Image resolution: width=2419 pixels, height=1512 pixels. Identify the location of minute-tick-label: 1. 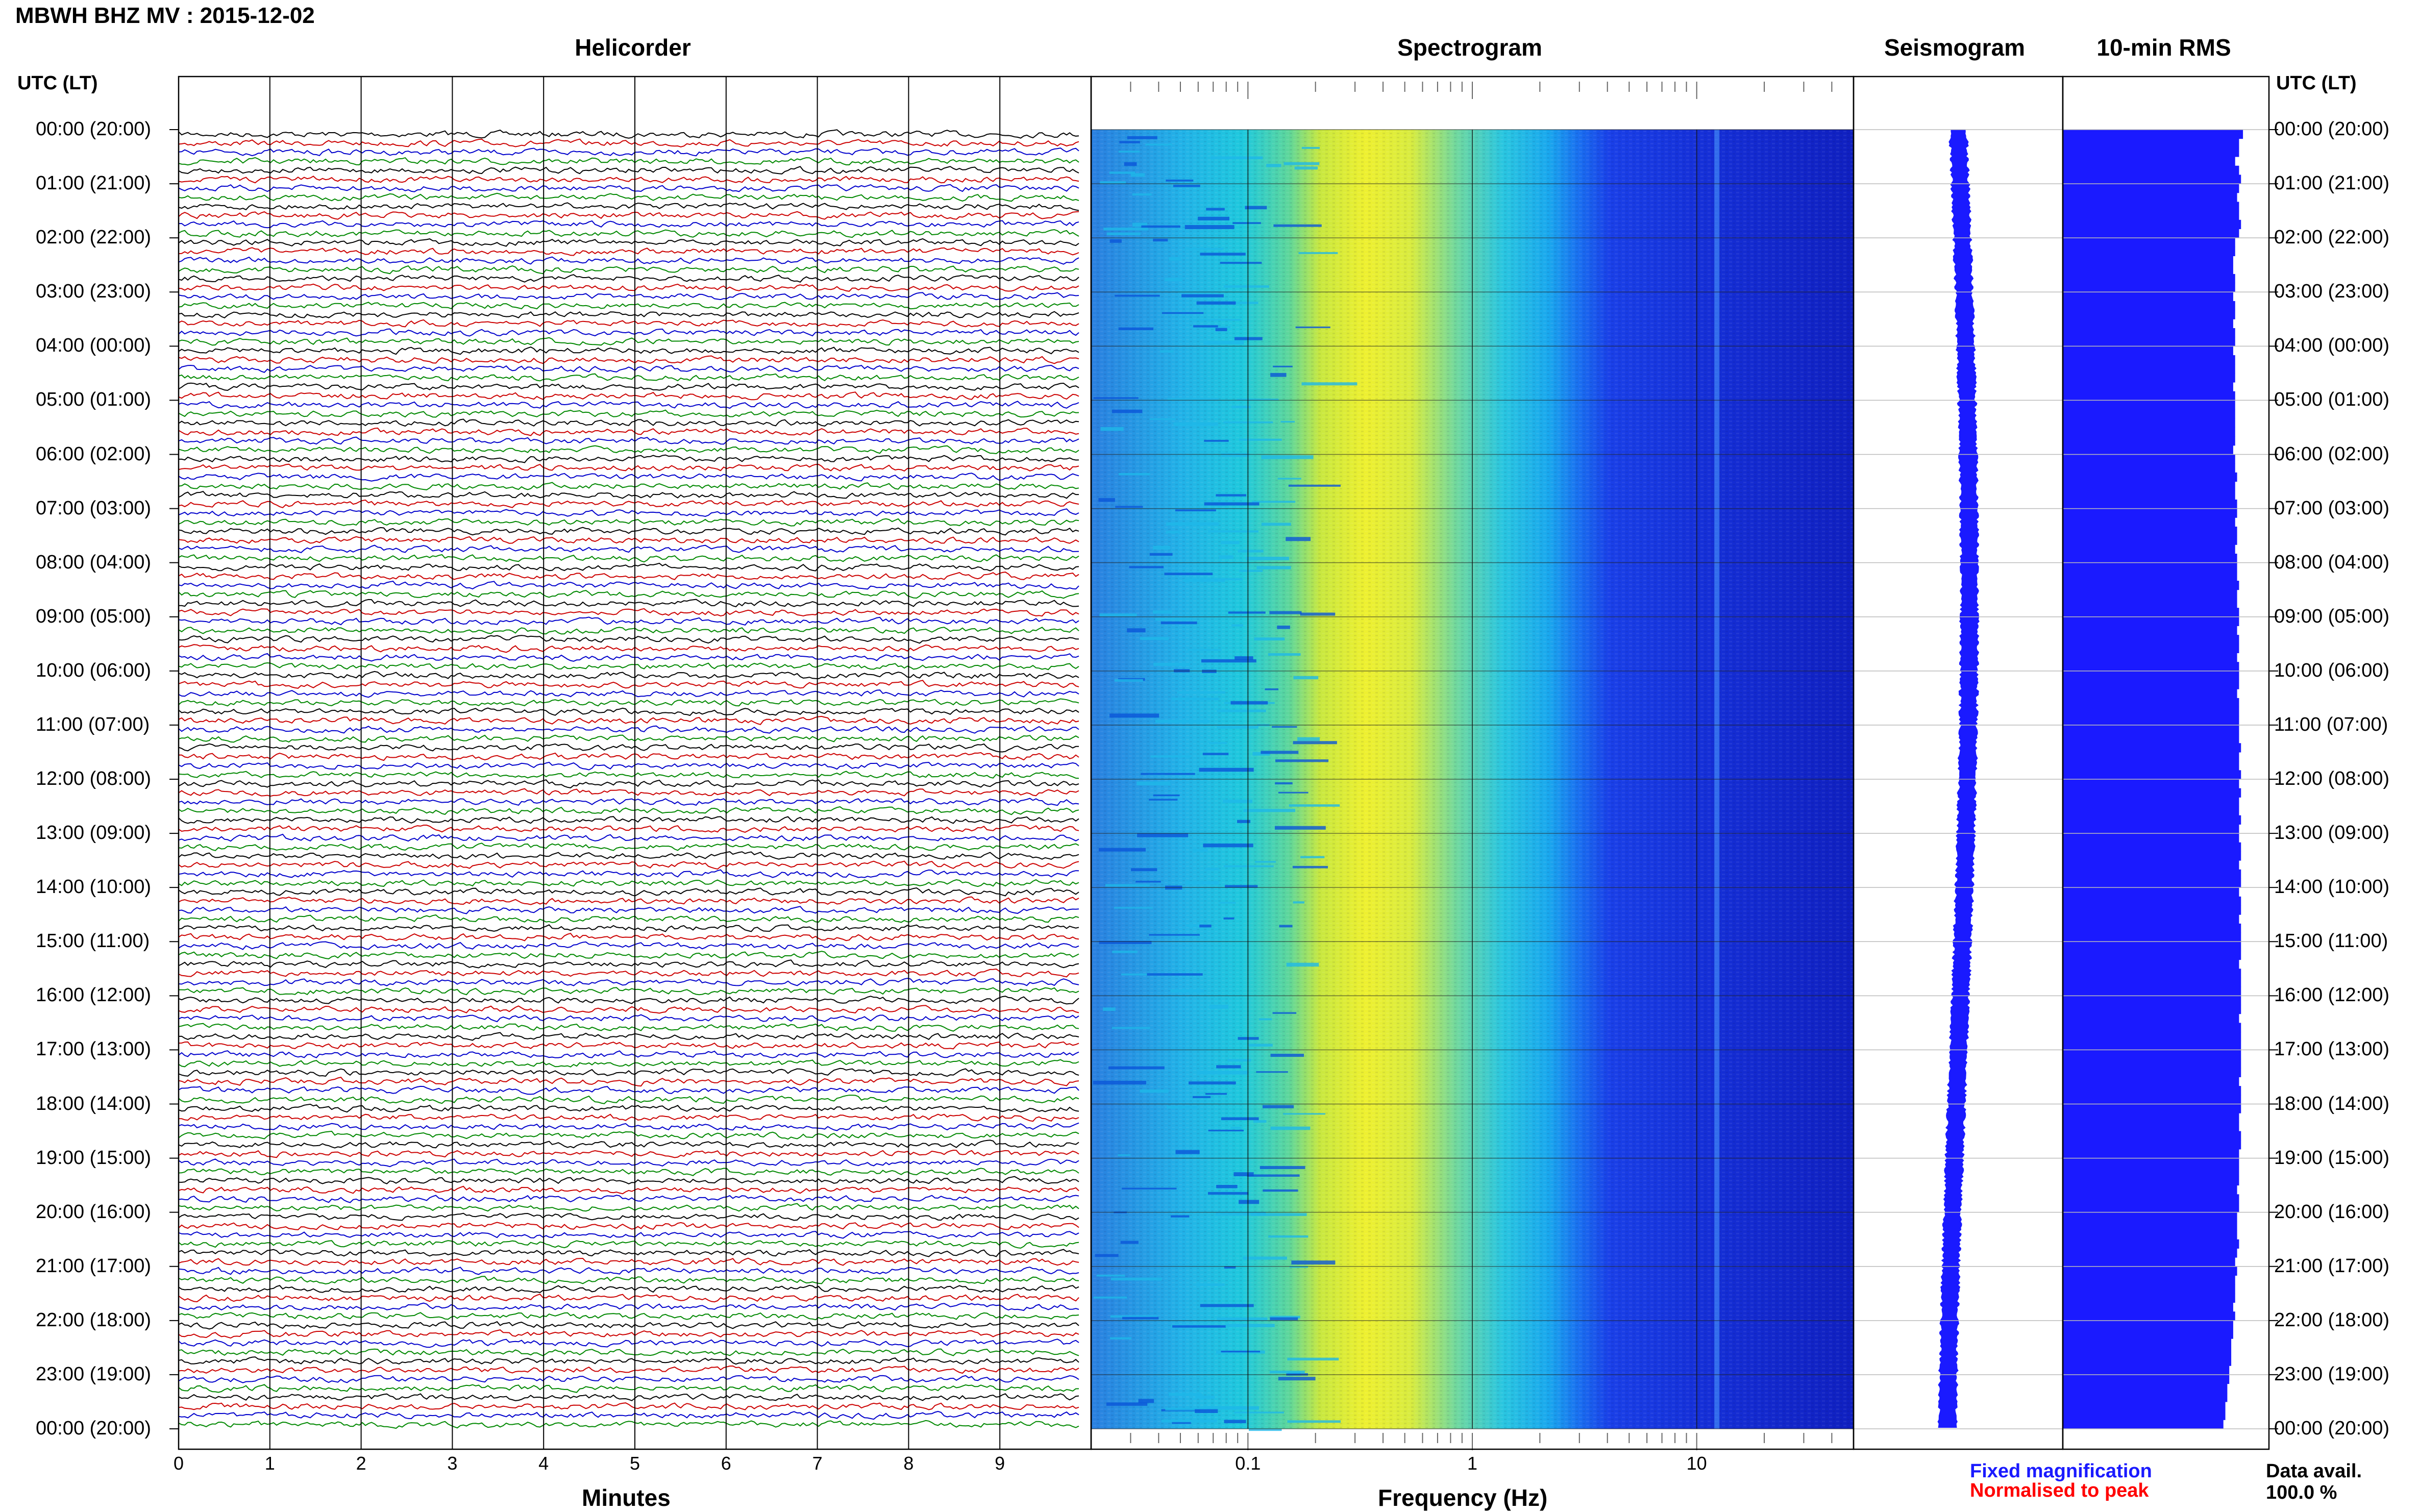
(270, 1463).